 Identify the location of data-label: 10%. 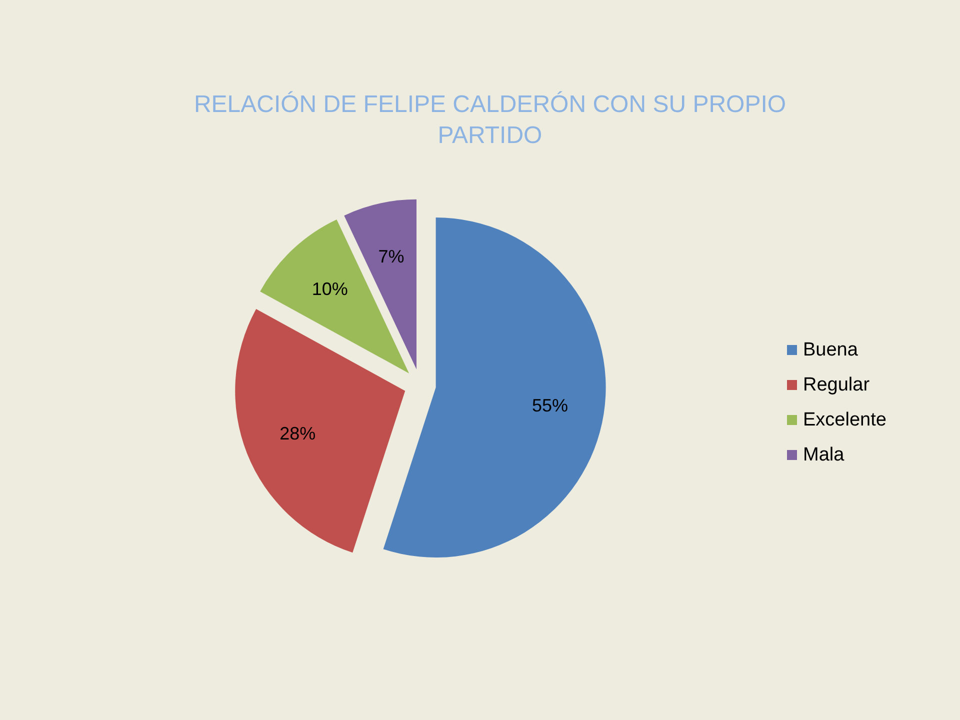
(330, 289).